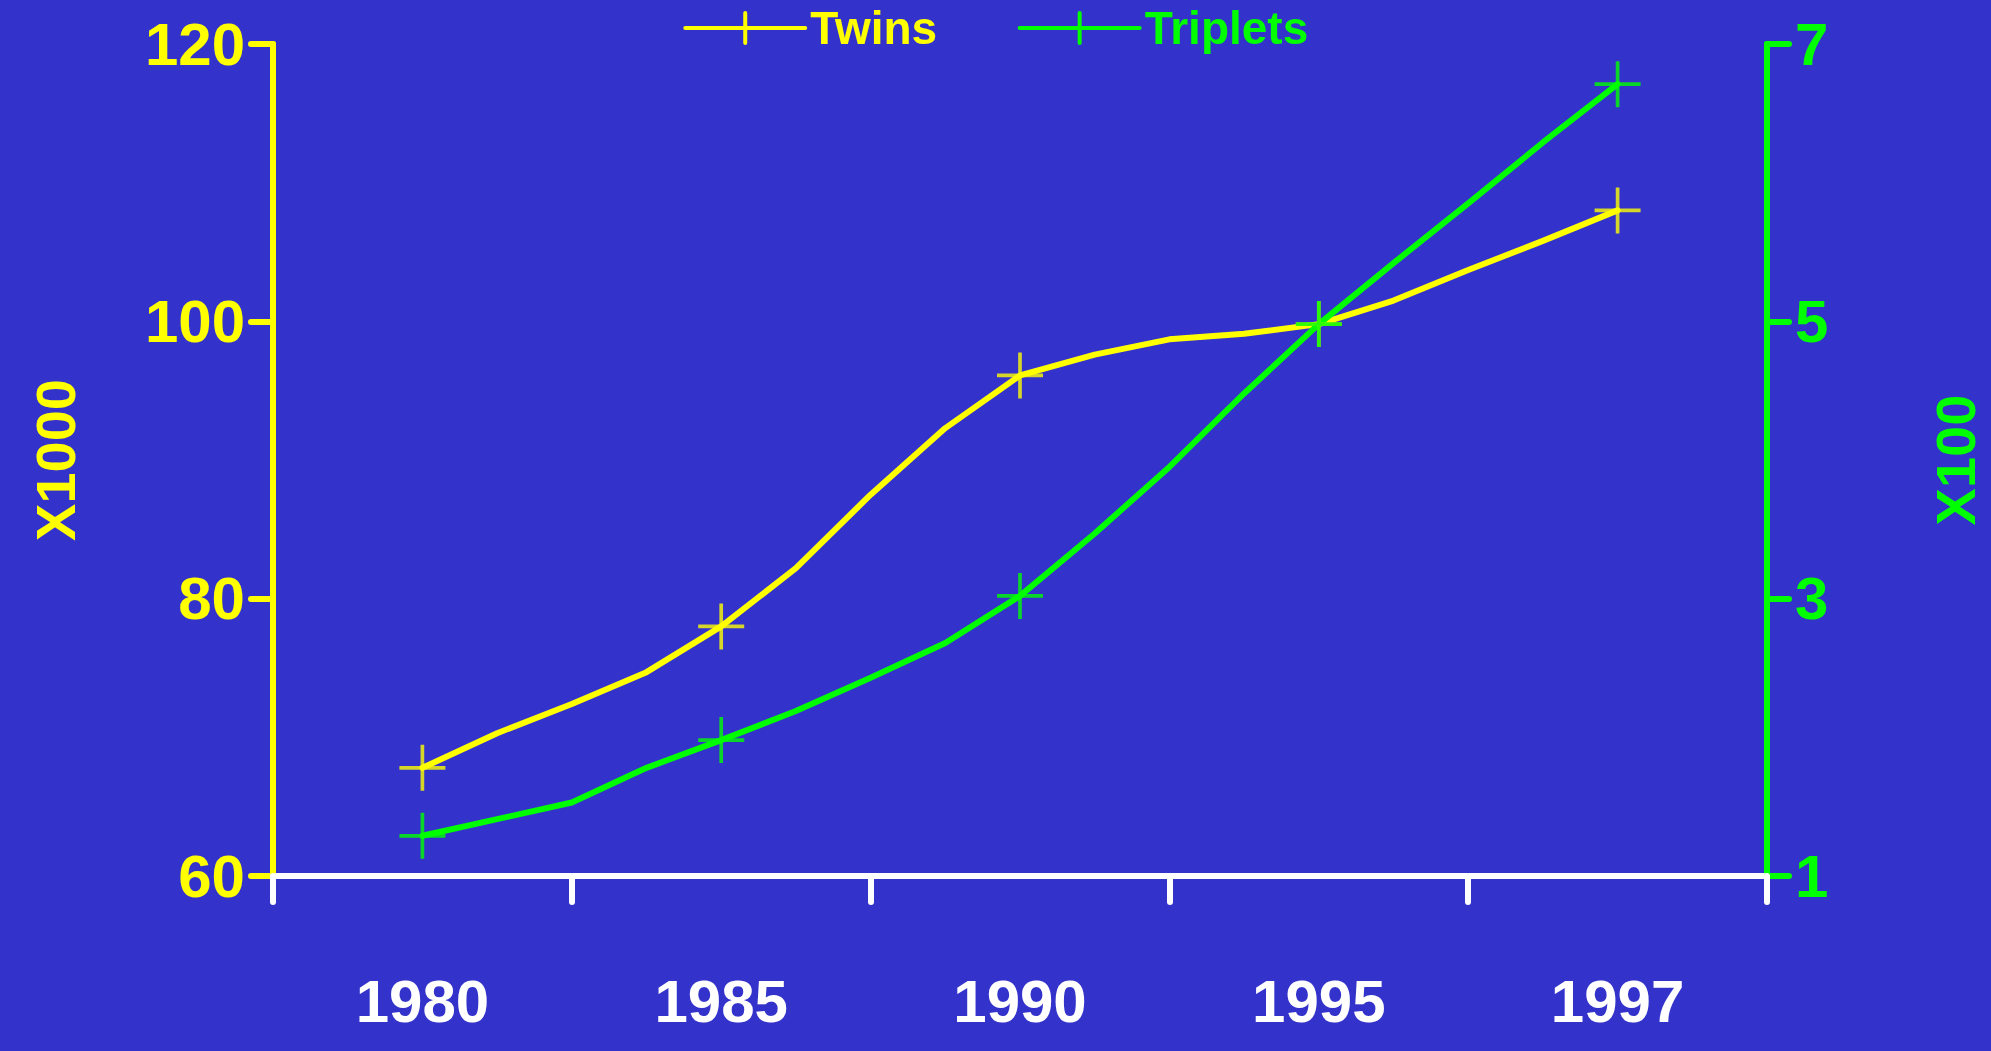  What do you see at coordinates (211, 876) in the screenshot?
I see `y-tick-label: 60` at bounding box center [211, 876].